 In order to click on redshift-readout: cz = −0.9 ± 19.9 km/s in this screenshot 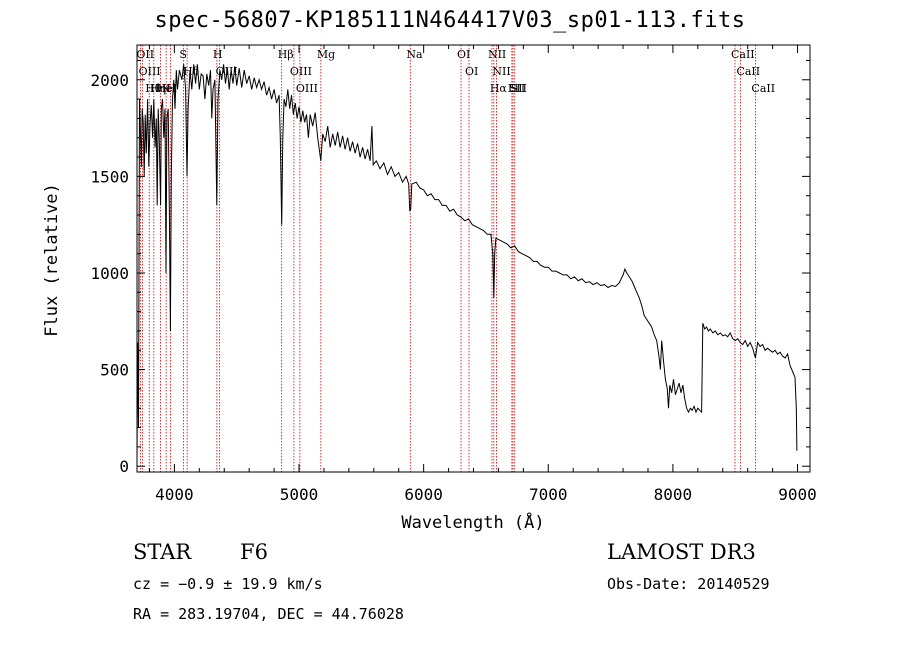, I will do `click(228, 584)`.